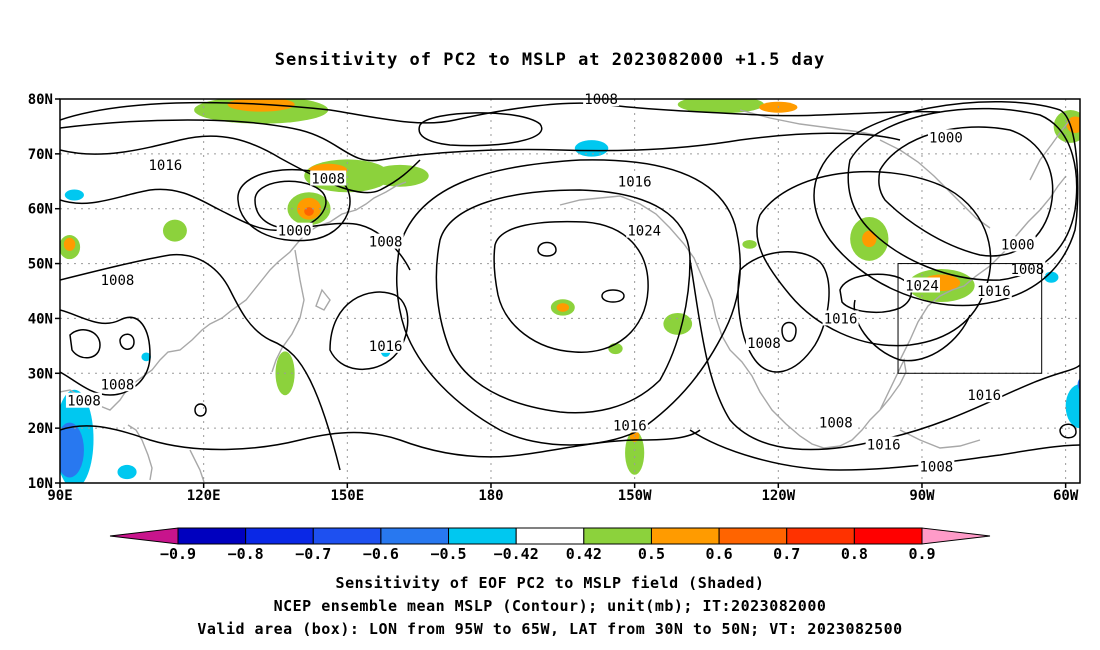 Image resolution: width=1100 pixels, height=650 pixels. What do you see at coordinates (584, 554) in the screenshot?
I see `colorbar-label: 0.42` at bounding box center [584, 554].